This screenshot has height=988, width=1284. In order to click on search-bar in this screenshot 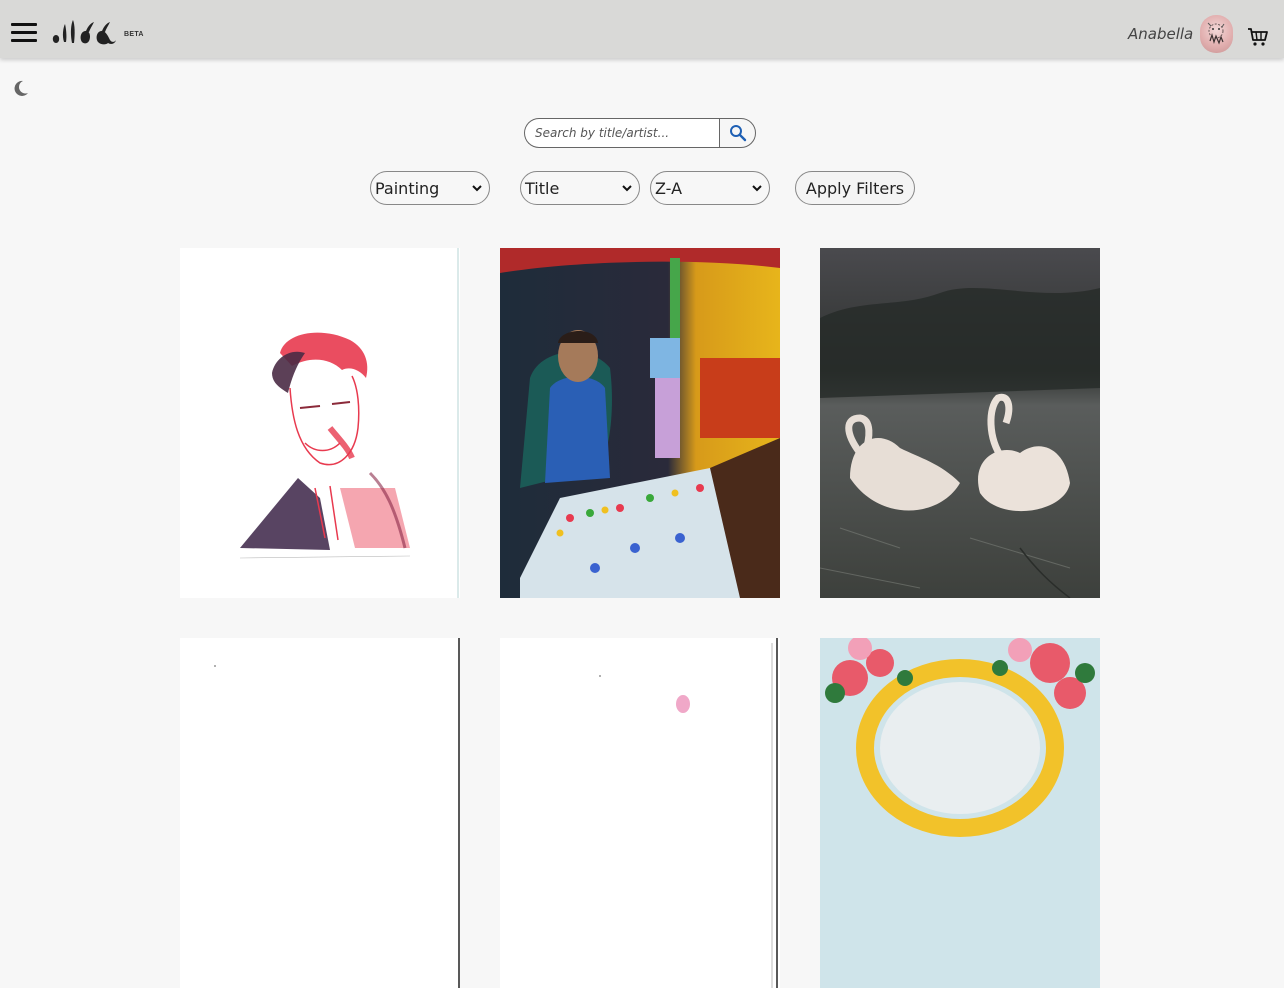, I will do `click(640, 133)`.